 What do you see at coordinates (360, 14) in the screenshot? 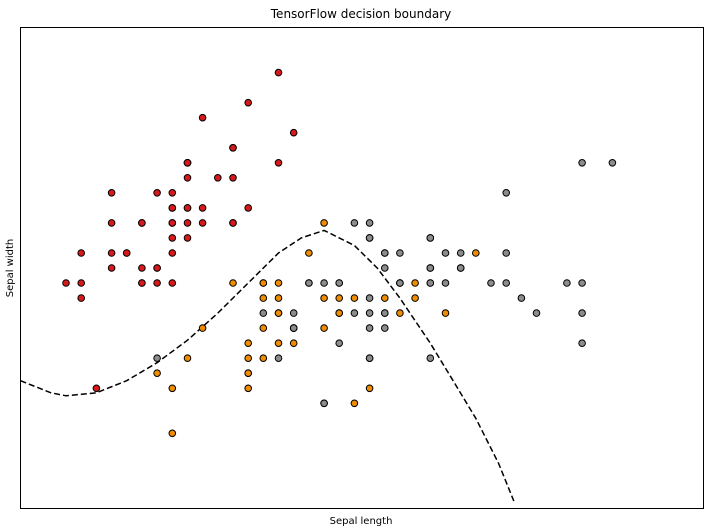
I see `chart-title: TensorFlow decision boundary` at bounding box center [360, 14].